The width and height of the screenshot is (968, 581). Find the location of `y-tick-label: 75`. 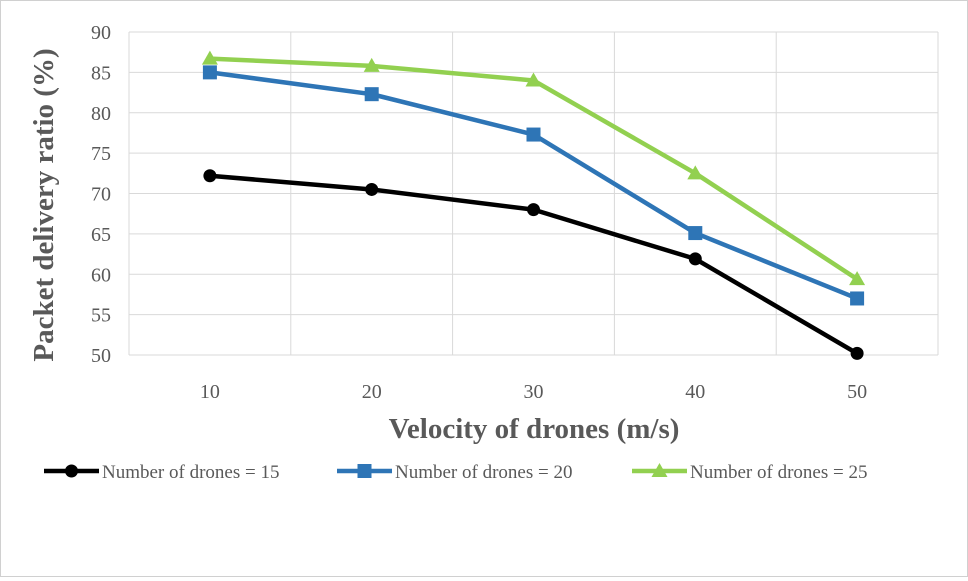

y-tick-label: 75 is located at coordinates (101, 154).